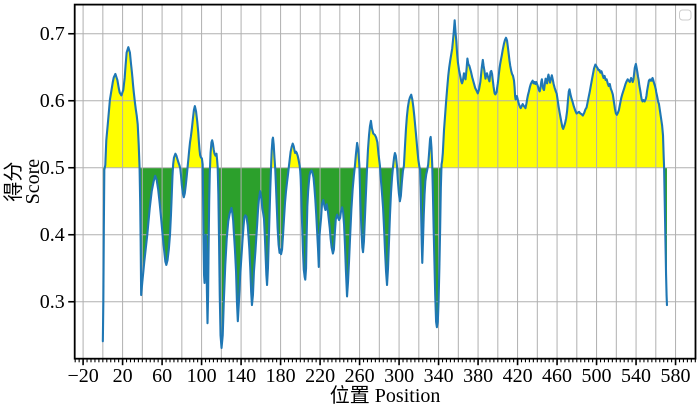 Image resolution: width=700 pixels, height=407 pixels. I want to click on x-tick-label: −20, so click(82, 376).